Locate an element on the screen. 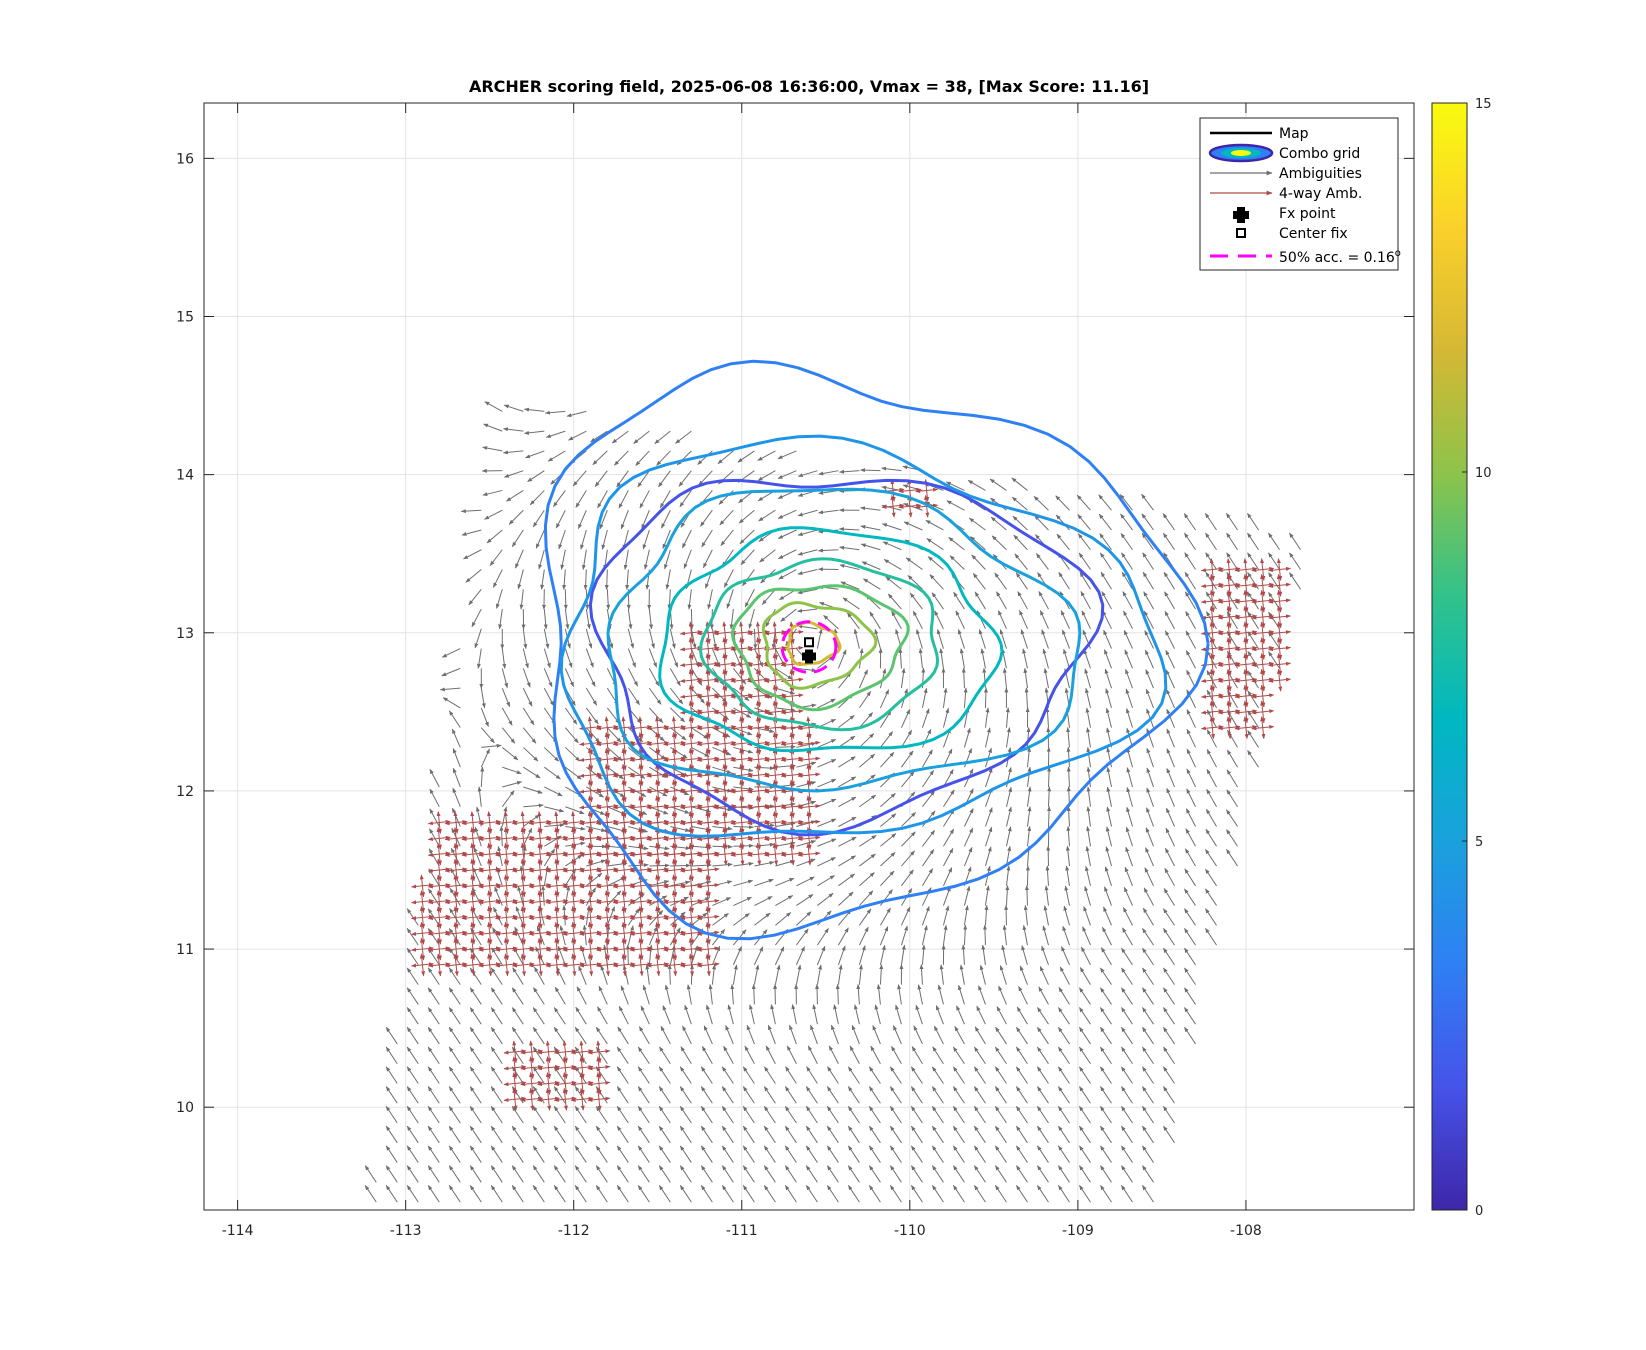  y-tick-labels: 10 11 12 13 14 15 16 is located at coordinates (185, 633).